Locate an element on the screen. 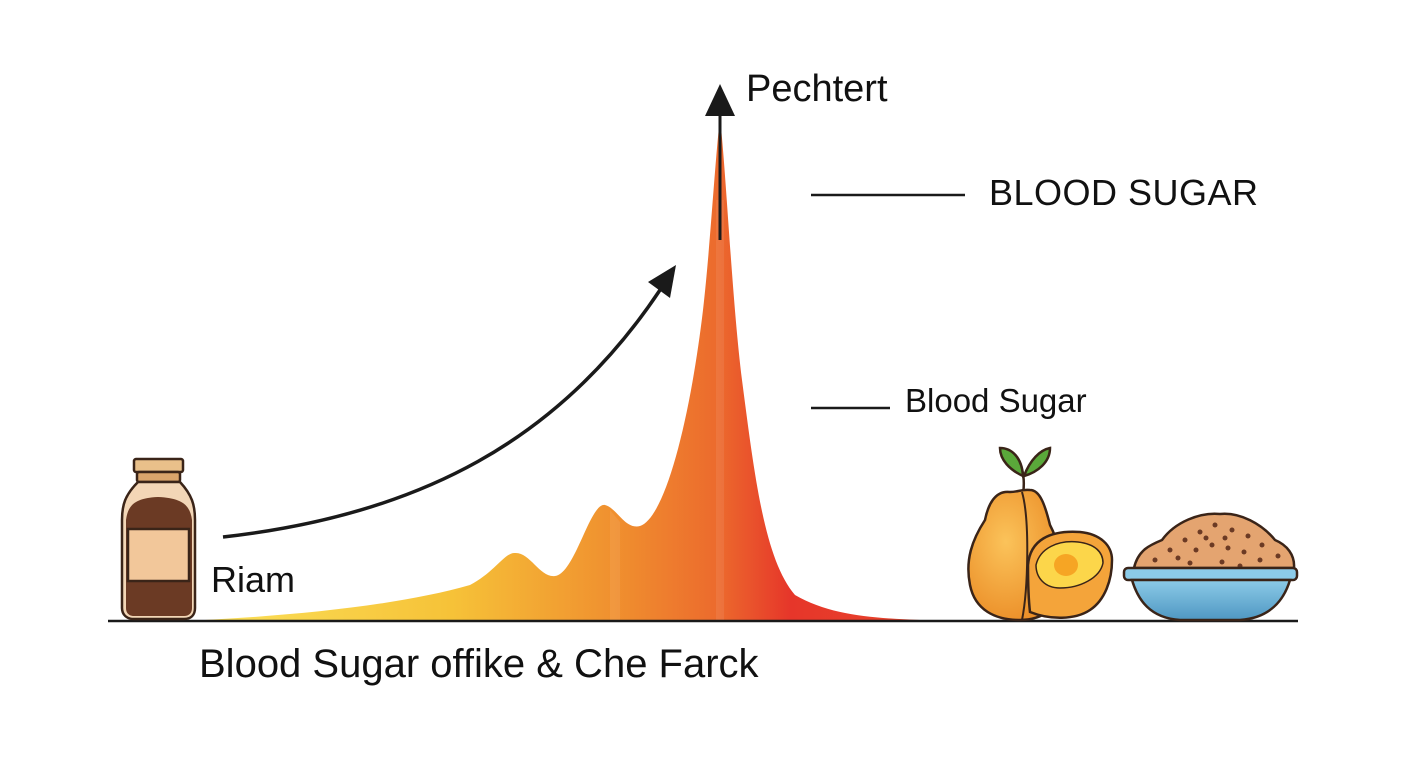 The width and height of the screenshot is (1408, 768). area-highlight is located at coordinates (615, 565).